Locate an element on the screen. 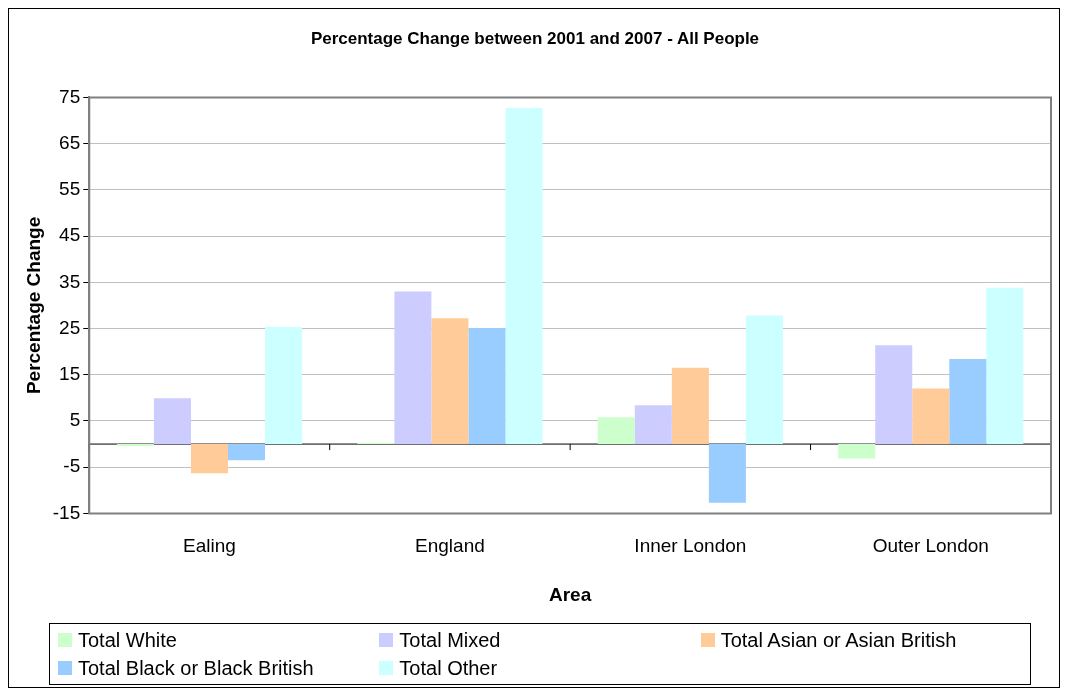 Image resolution: width=1069 pixels, height=696 pixels. legend-label: Total Black or Black British is located at coordinates (196, 668).